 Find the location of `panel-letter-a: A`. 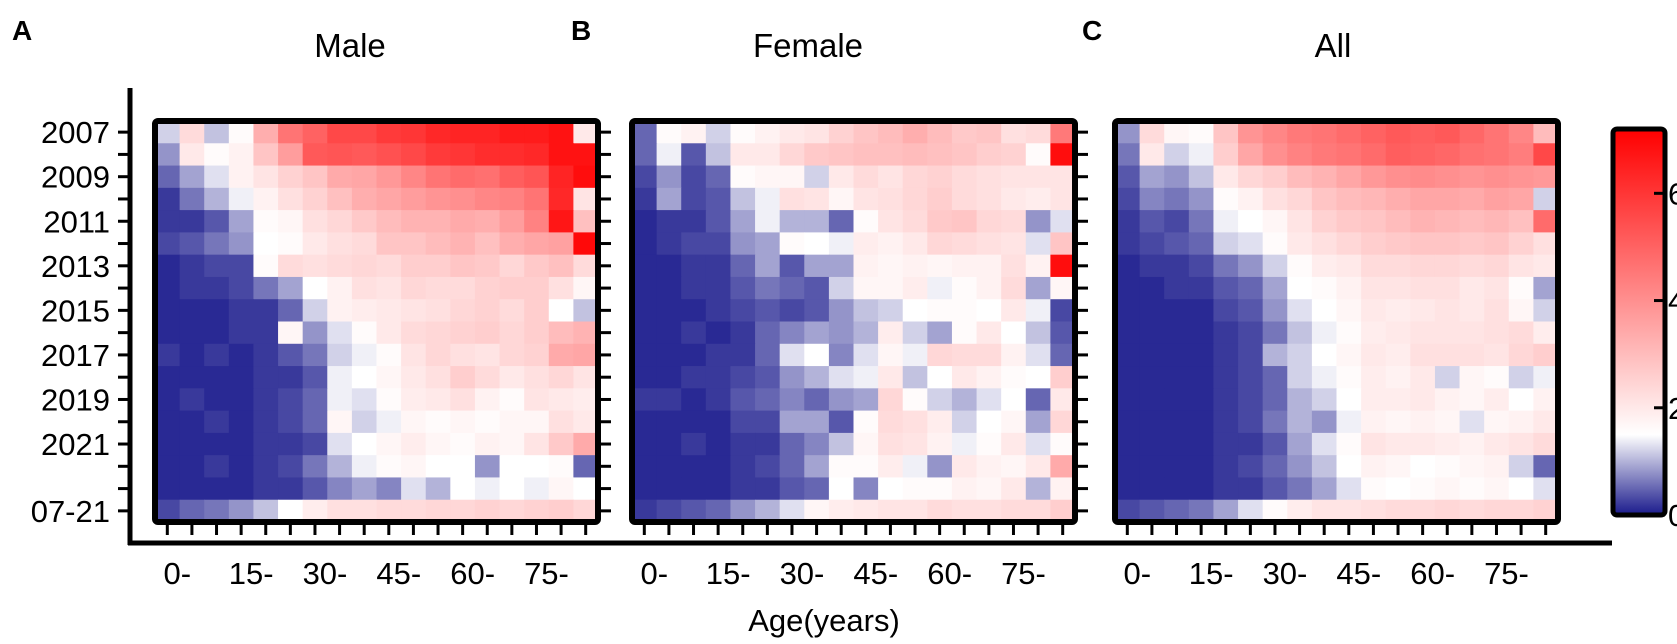

panel-letter-a: A is located at coordinates (22, 30).